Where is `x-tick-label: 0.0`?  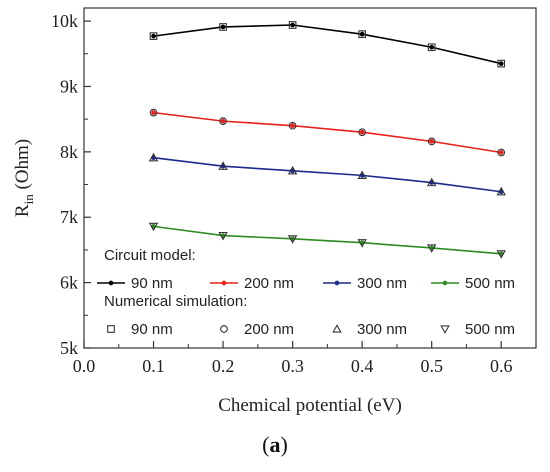 x-tick-label: 0.0 is located at coordinates (84, 366).